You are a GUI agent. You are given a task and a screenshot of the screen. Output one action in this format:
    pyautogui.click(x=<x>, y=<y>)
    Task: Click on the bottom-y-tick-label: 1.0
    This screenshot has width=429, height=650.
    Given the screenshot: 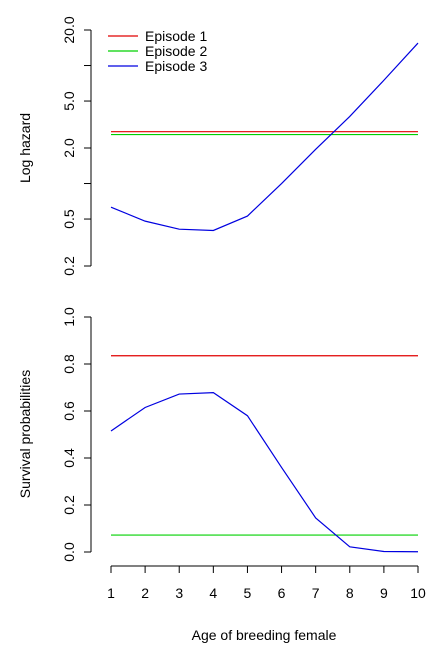 What is the action you would take?
    pyautogui.click(x=69, y=317)
    